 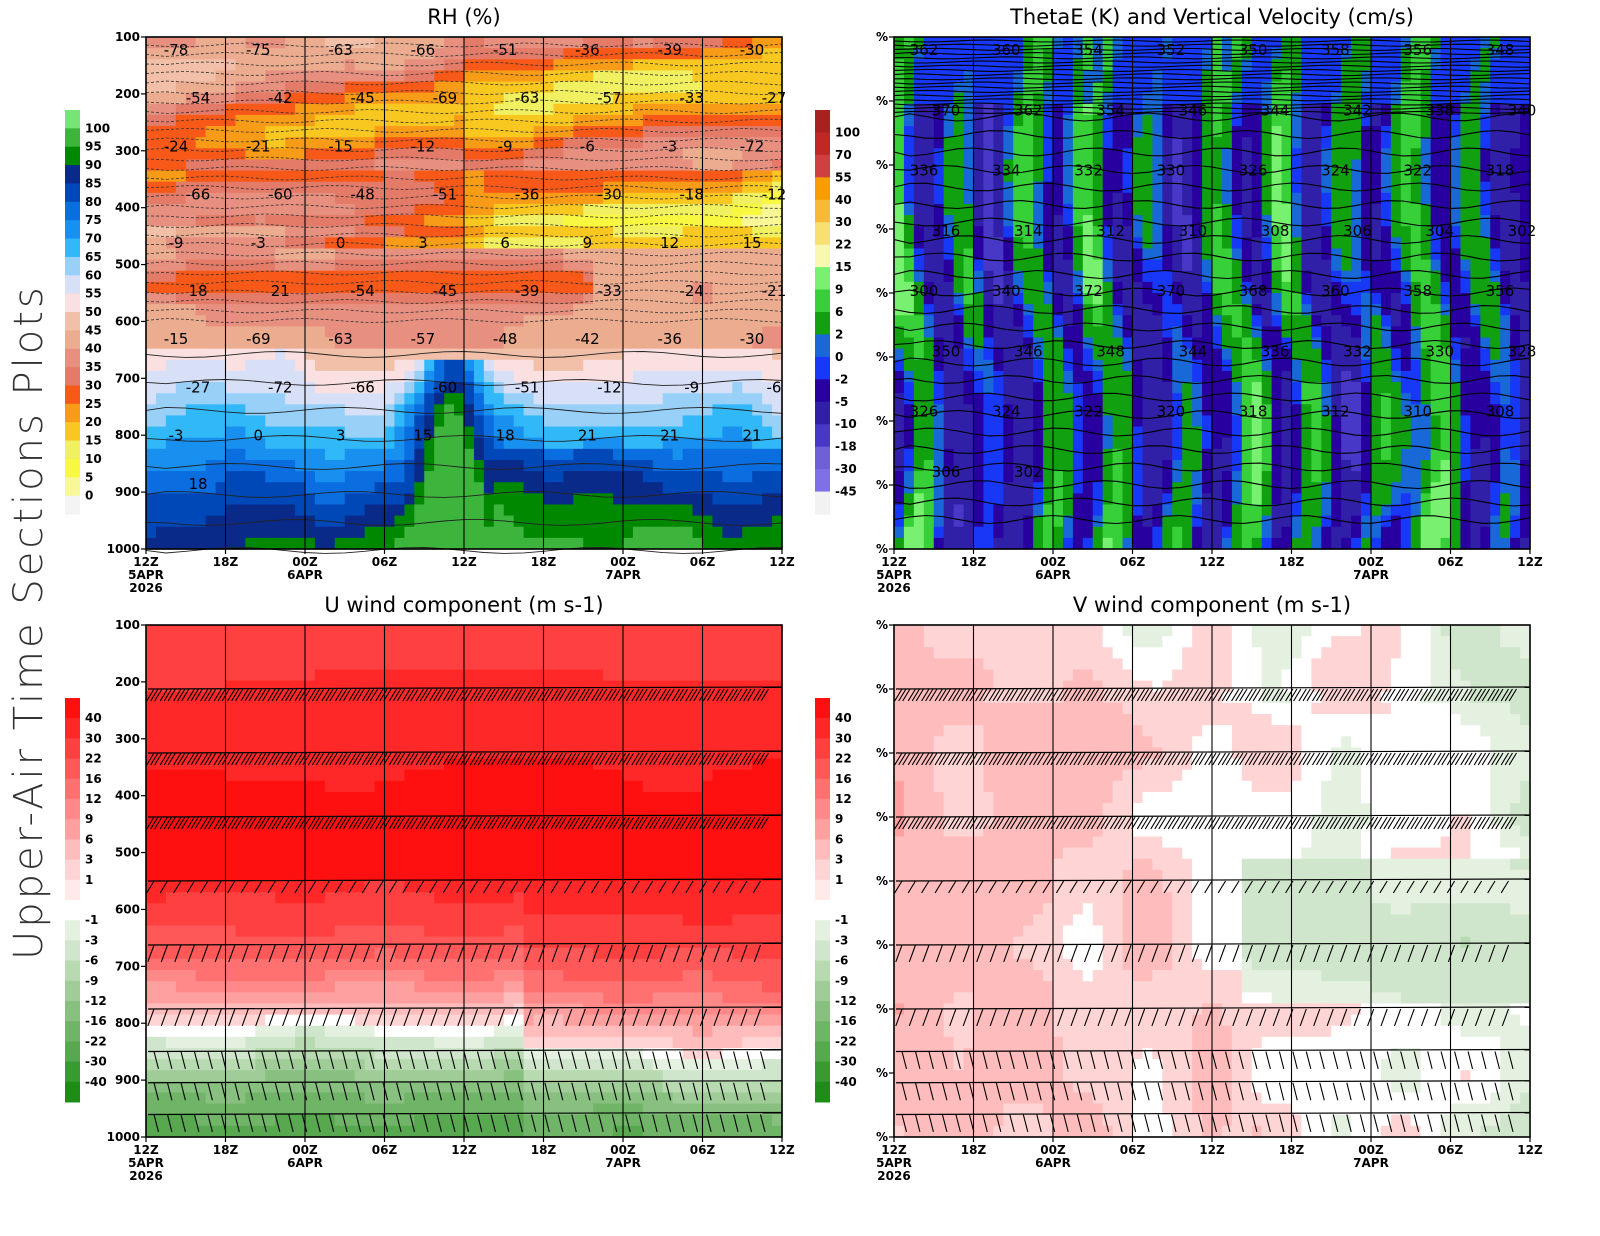 What do you see at coordinates (72, 340) in the screenshot?
I see `colorbar-swatch` at bounding box center [72, 340].